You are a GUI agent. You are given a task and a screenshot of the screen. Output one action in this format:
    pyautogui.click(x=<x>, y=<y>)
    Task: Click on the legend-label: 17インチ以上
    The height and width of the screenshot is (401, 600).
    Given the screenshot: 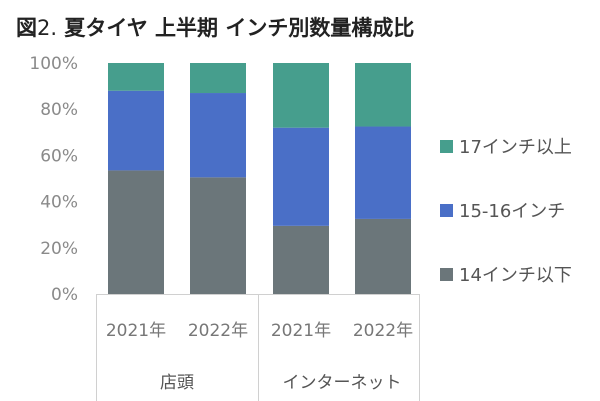 What is the action you would take?
    pyautogui.click(x=515, y=147)
    